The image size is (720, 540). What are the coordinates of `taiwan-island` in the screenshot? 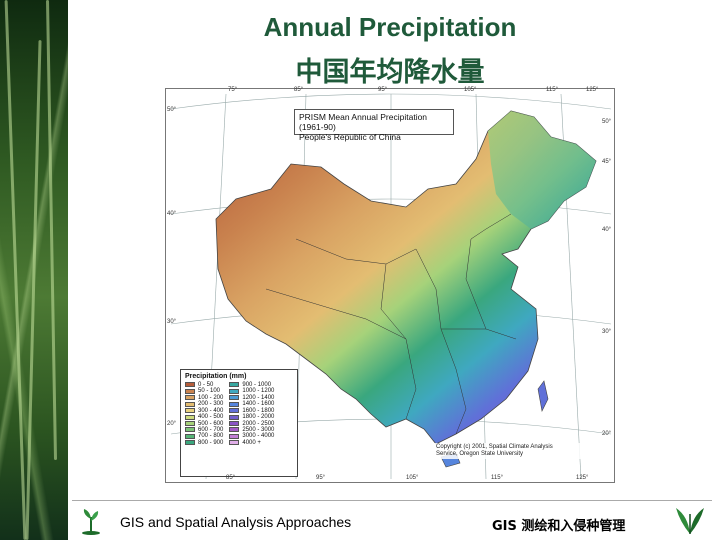 It's located at (543, 396).